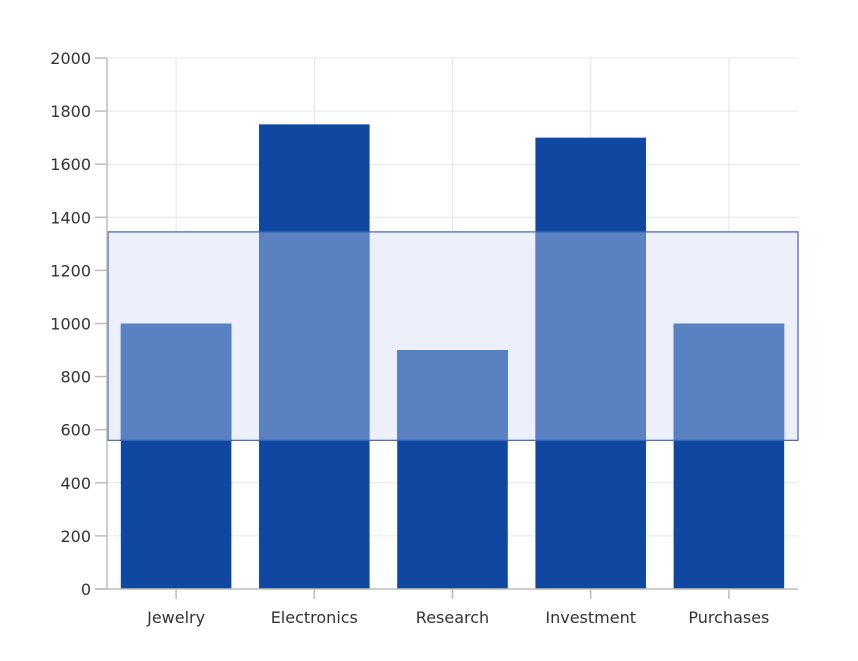  I want to click on x-tick-label-investment: Investment, so click(590, 617).